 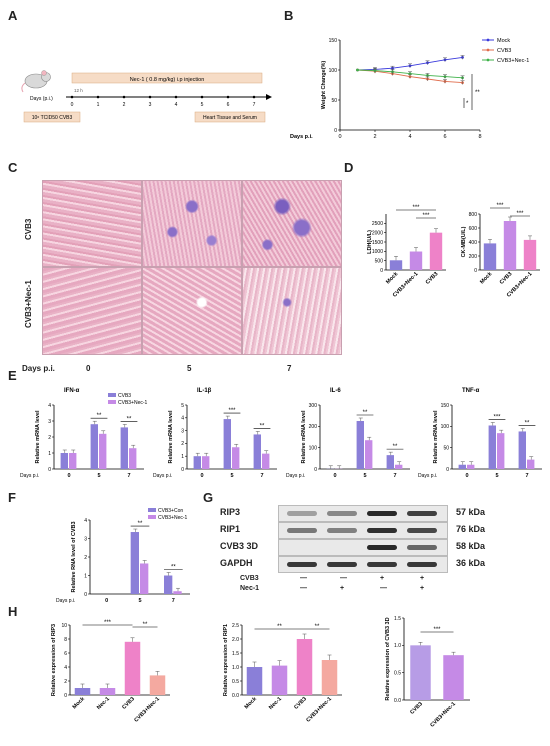 What do you see at coordinates (466, 476) in the screenshot?
I see `x-tick-label: 0` at bounding box center [466, 476].